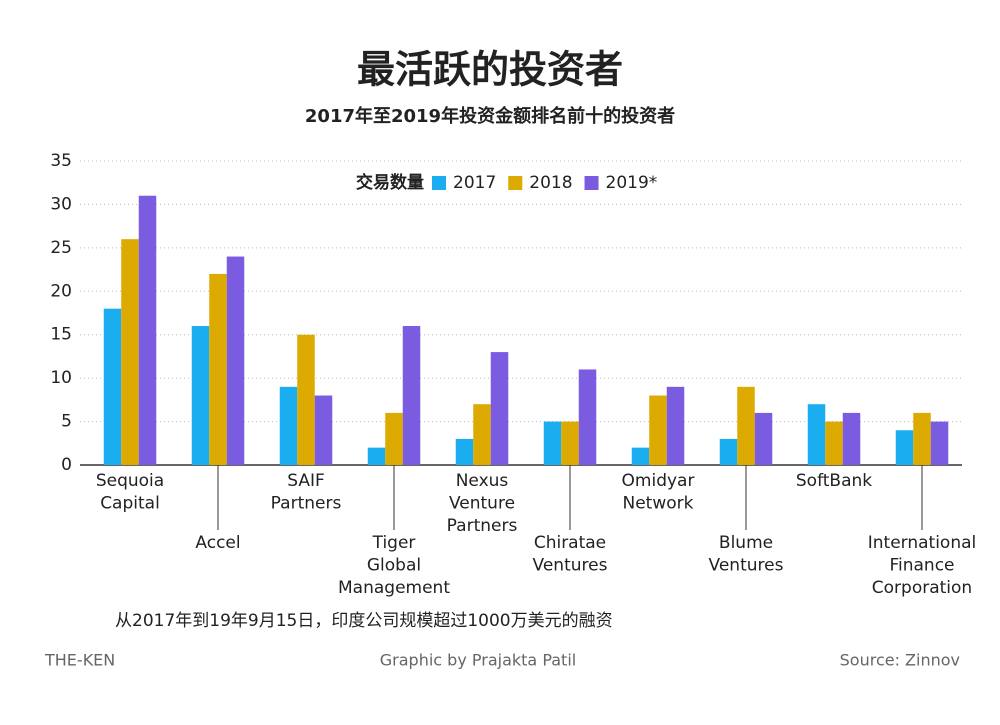  Describe the element at coordinates (746, 543) in the screenshot. I see `x-tick-label: Blume` at that location.